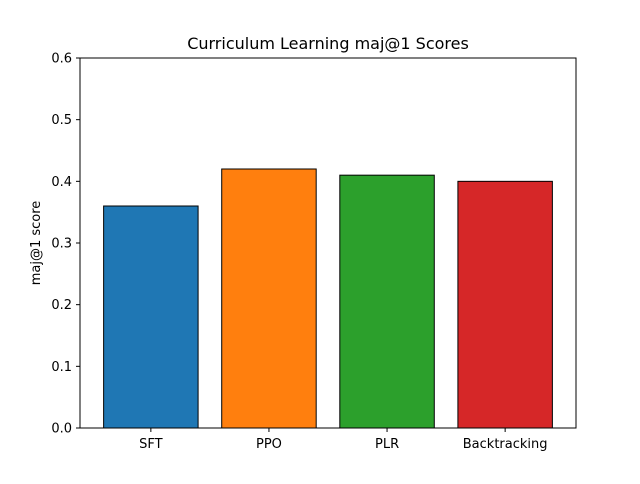 The image size is (640, 484). What do you see at coordinates (387, 301) in the screenshot?
I see `bar-plr` at bounding box center [387, 301].